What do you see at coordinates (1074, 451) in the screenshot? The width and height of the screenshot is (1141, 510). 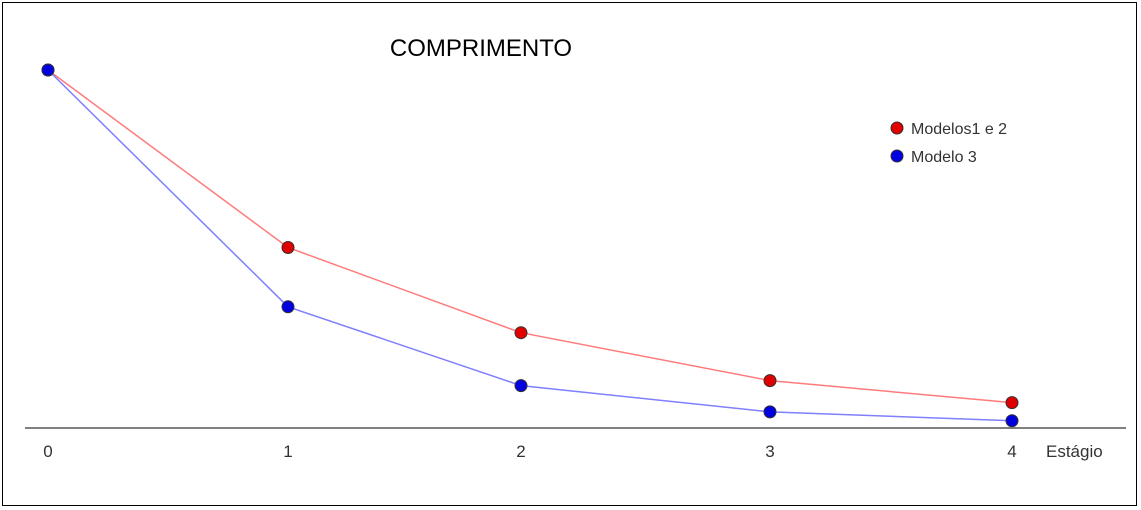 I see `x-axis-label: Estágio` at bounding box center [1074, 451].